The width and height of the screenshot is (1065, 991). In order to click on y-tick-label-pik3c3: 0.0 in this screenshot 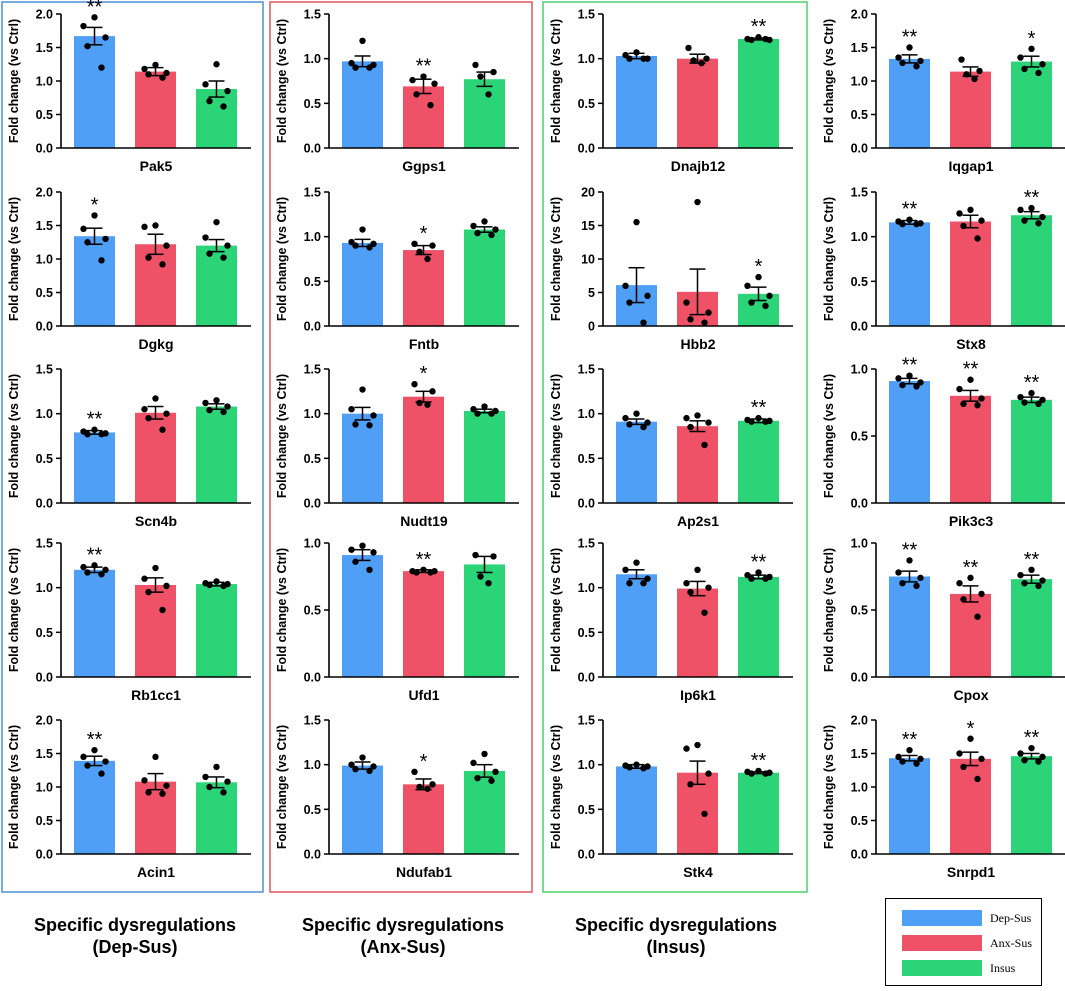, I will do `click(859, 504)`.